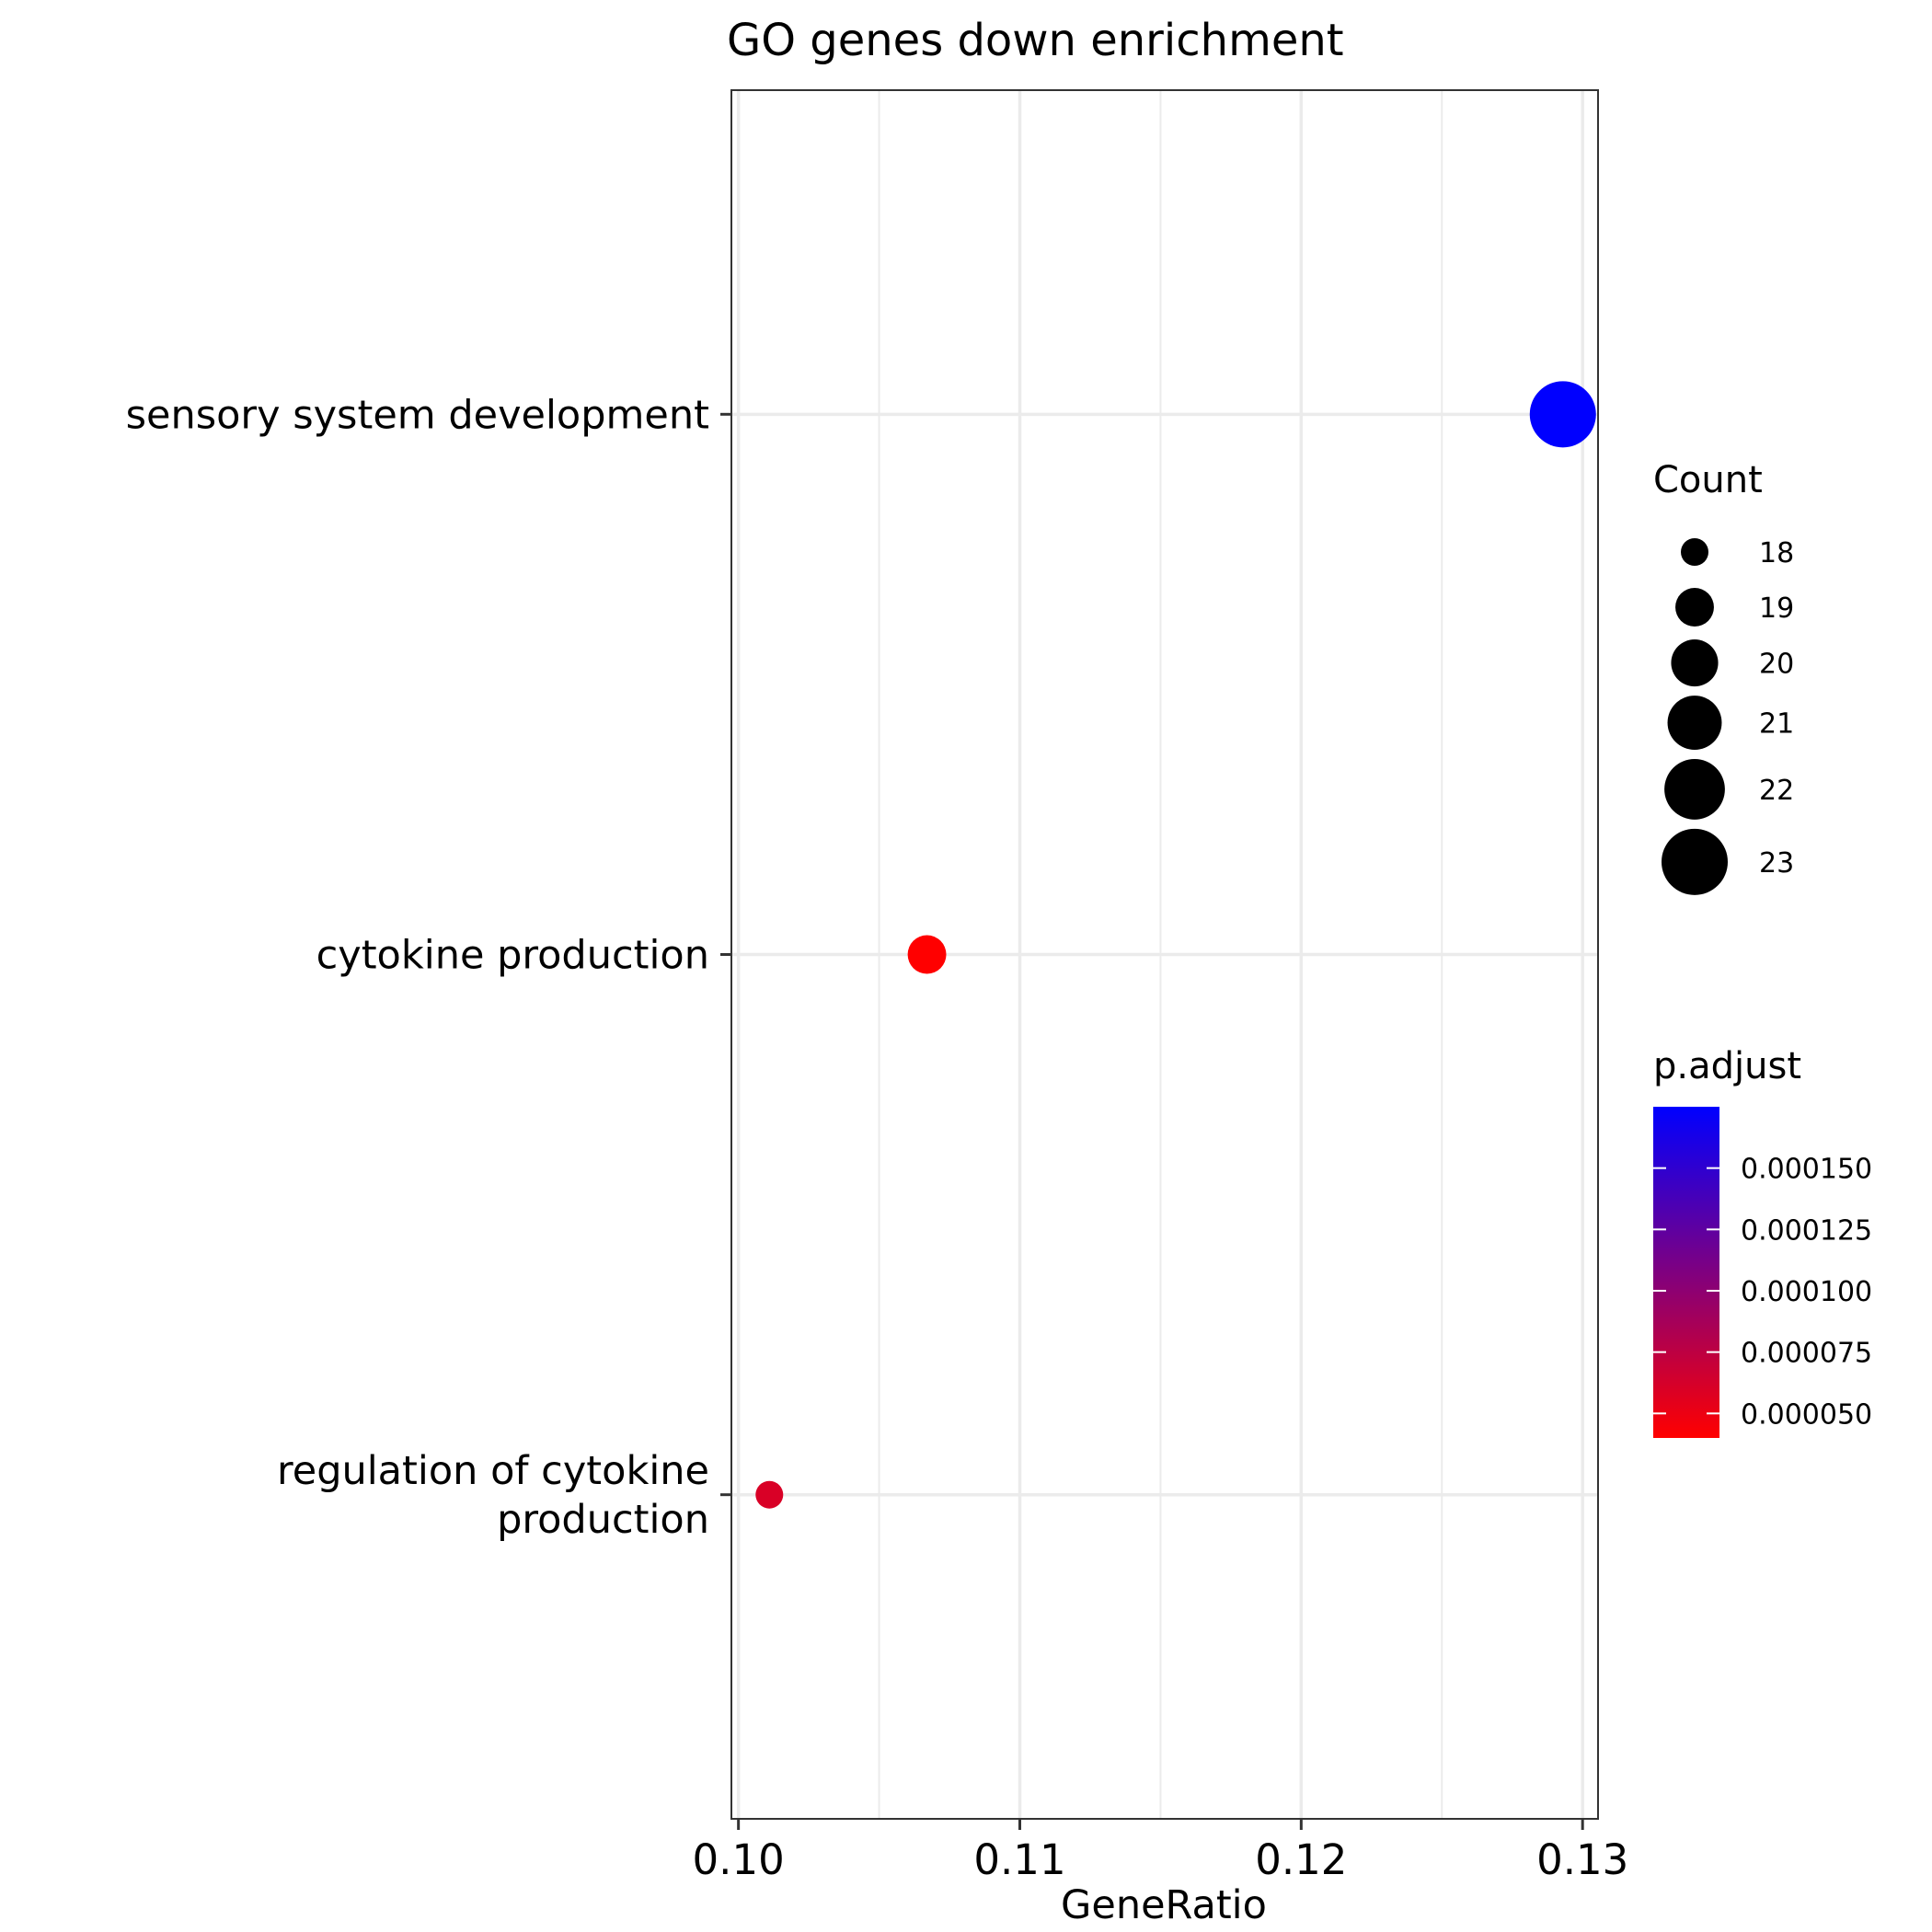 The image size is (1932, 1932). What do you see at coordinates (1035, 40) in the screenshot?
I see `chart-title: GO genes down enrichment` at bounding box center [1035, 40].